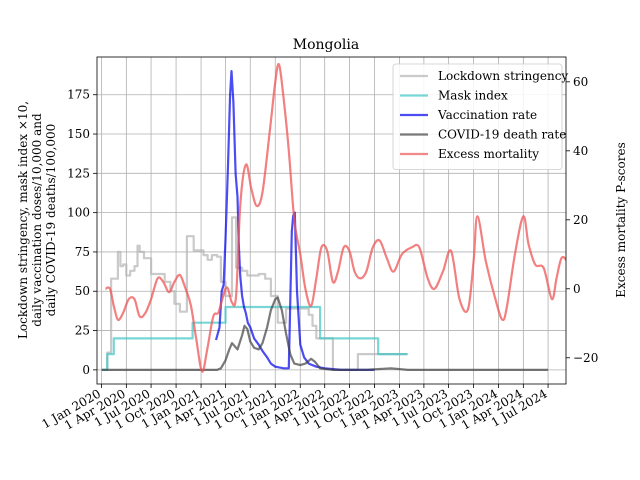  I want to click on series-line-covid-19-death-rate, so click(325, 333).